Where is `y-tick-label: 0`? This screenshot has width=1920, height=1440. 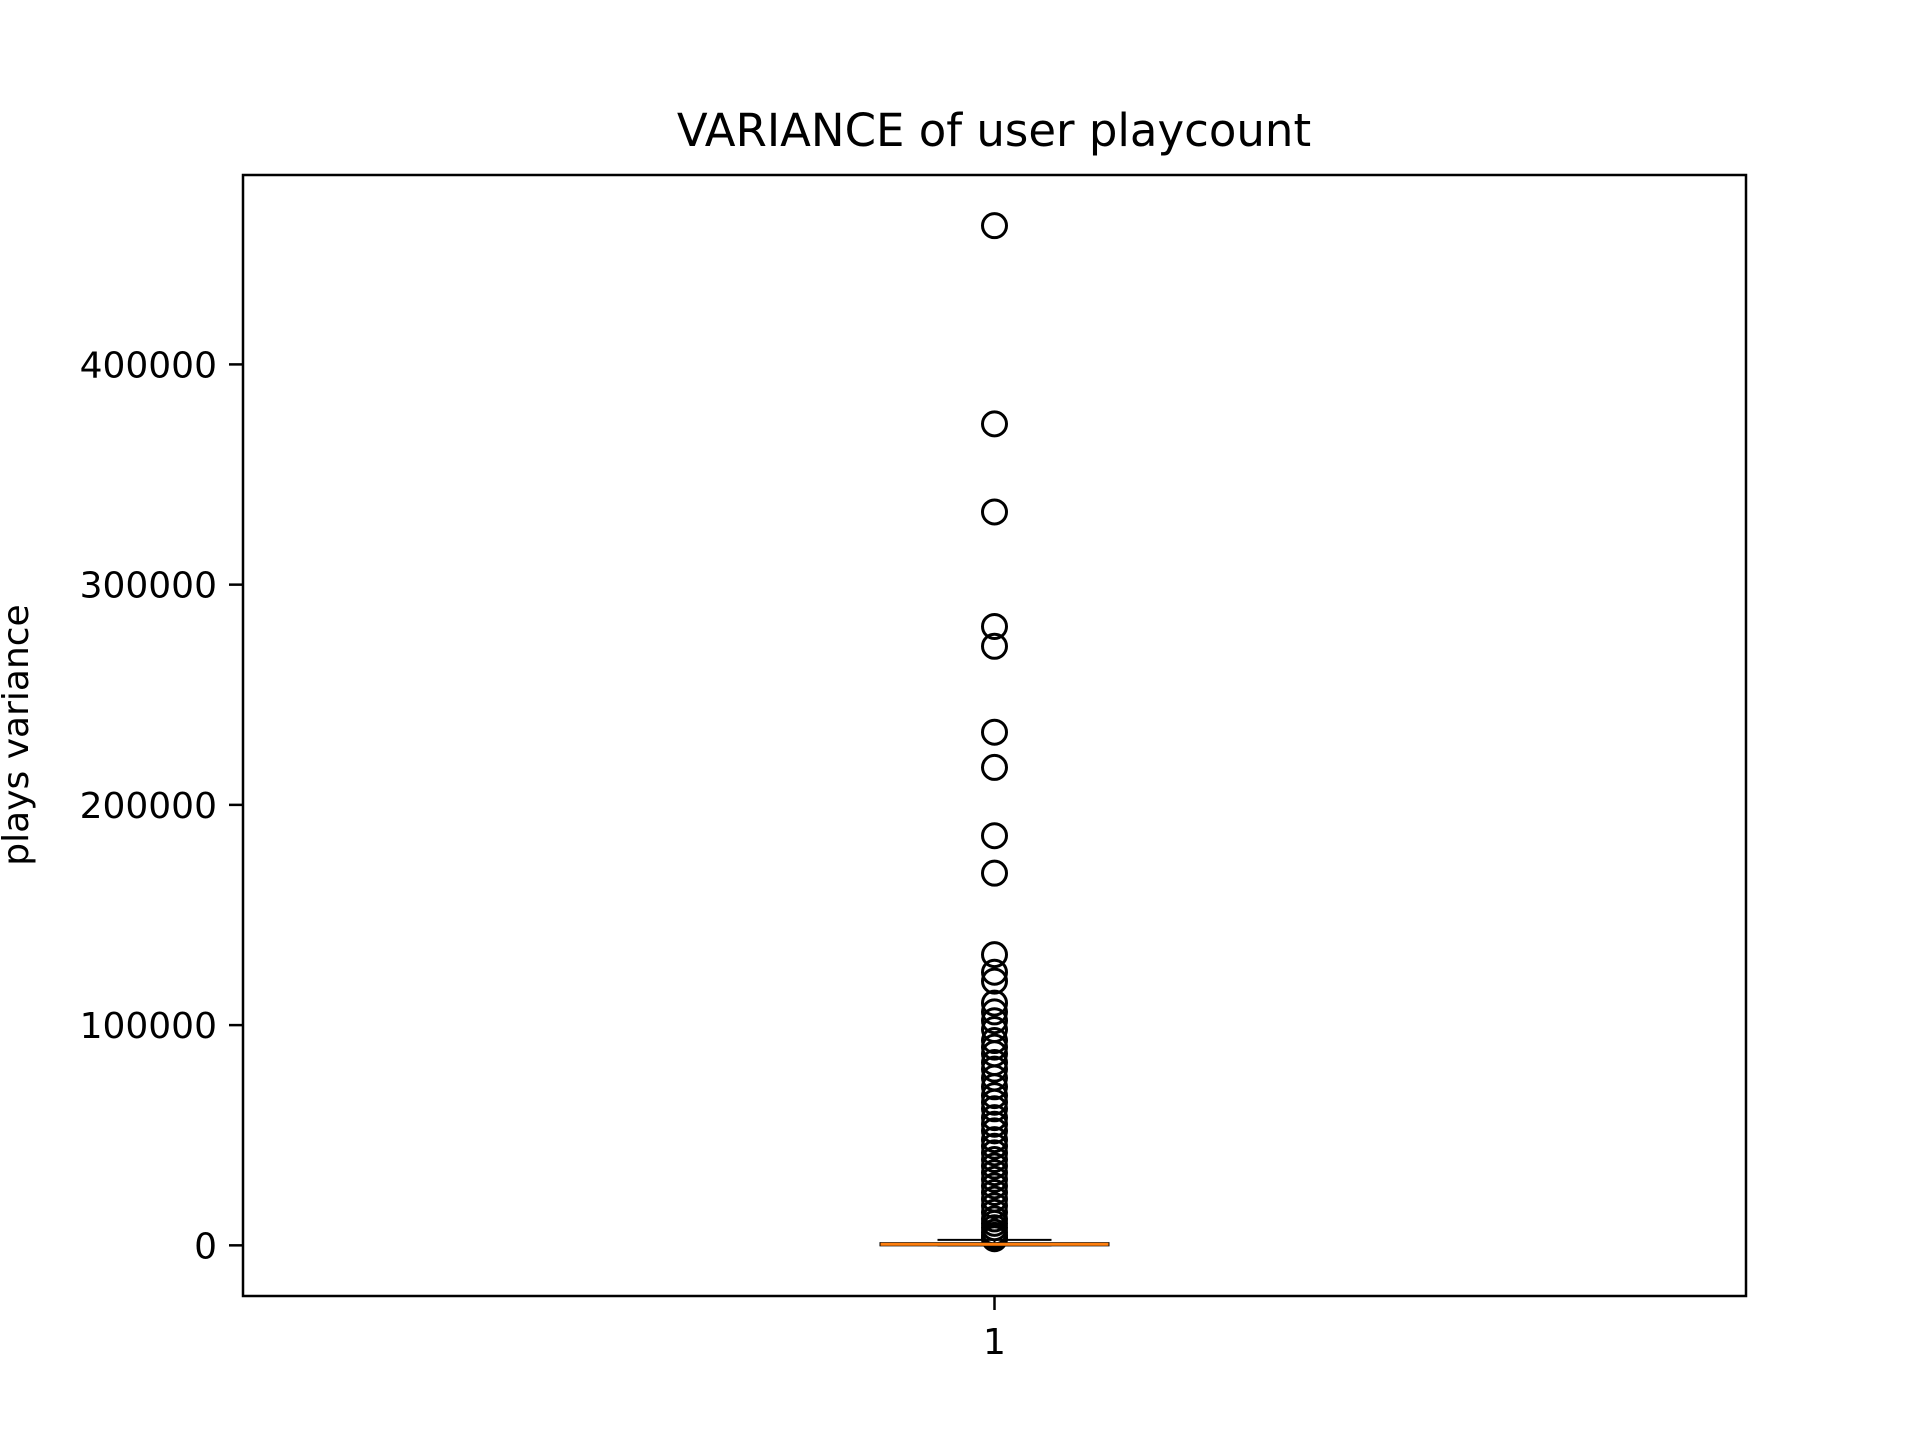 y-tick-label: 0 is located at coordinates (205, 1246).